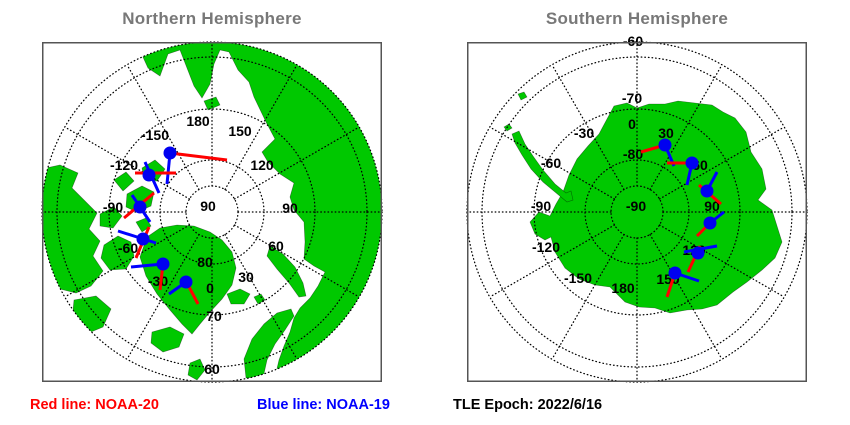 The height and width of the screenshot is (425, 850). Describe the element at coordinates (528, 405) in the screenshot. I see `legend-tle-epoch: TLE Epoch: 2022/6/16` at that location.